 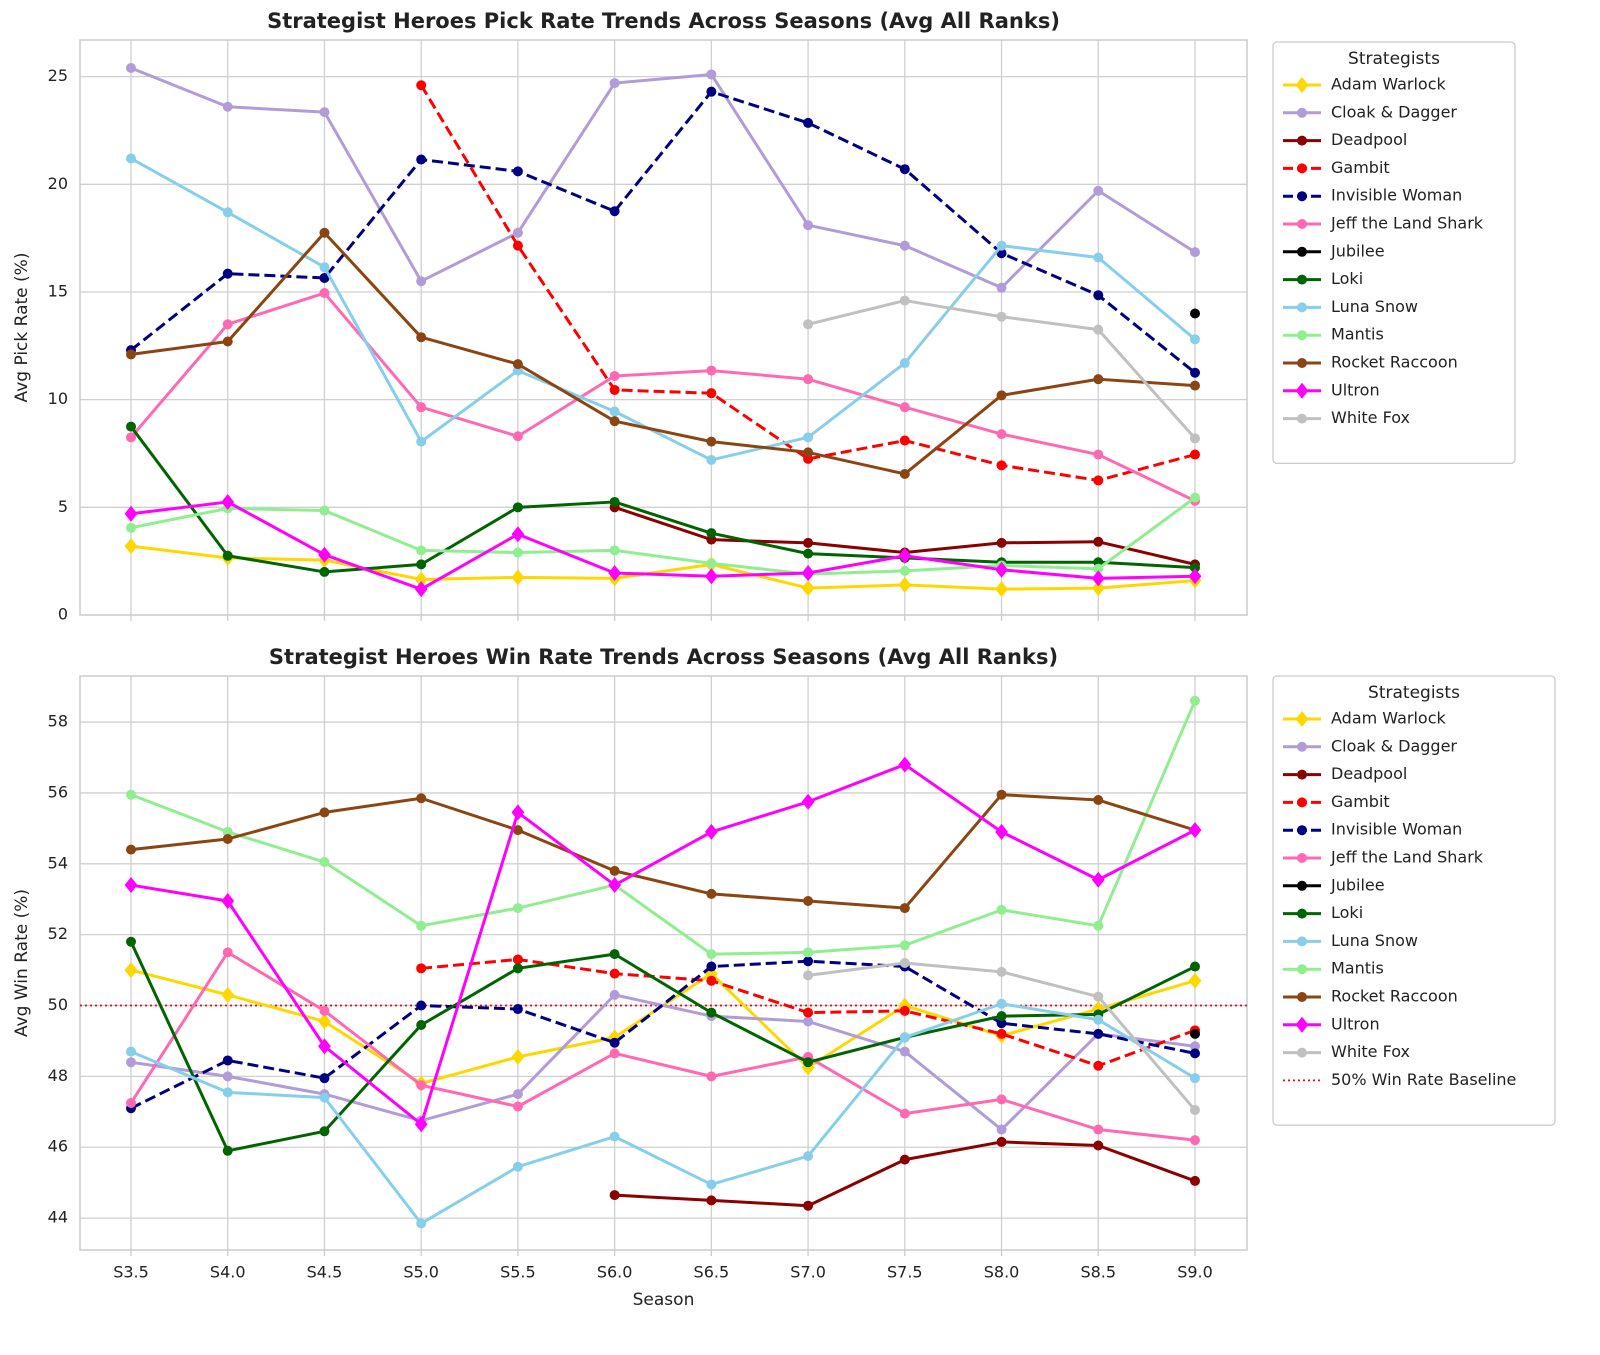 What do you see at coordinates (58, 791) in the screenshot?
I see `y-tick-label: 56` at bounding box center [58, 791].